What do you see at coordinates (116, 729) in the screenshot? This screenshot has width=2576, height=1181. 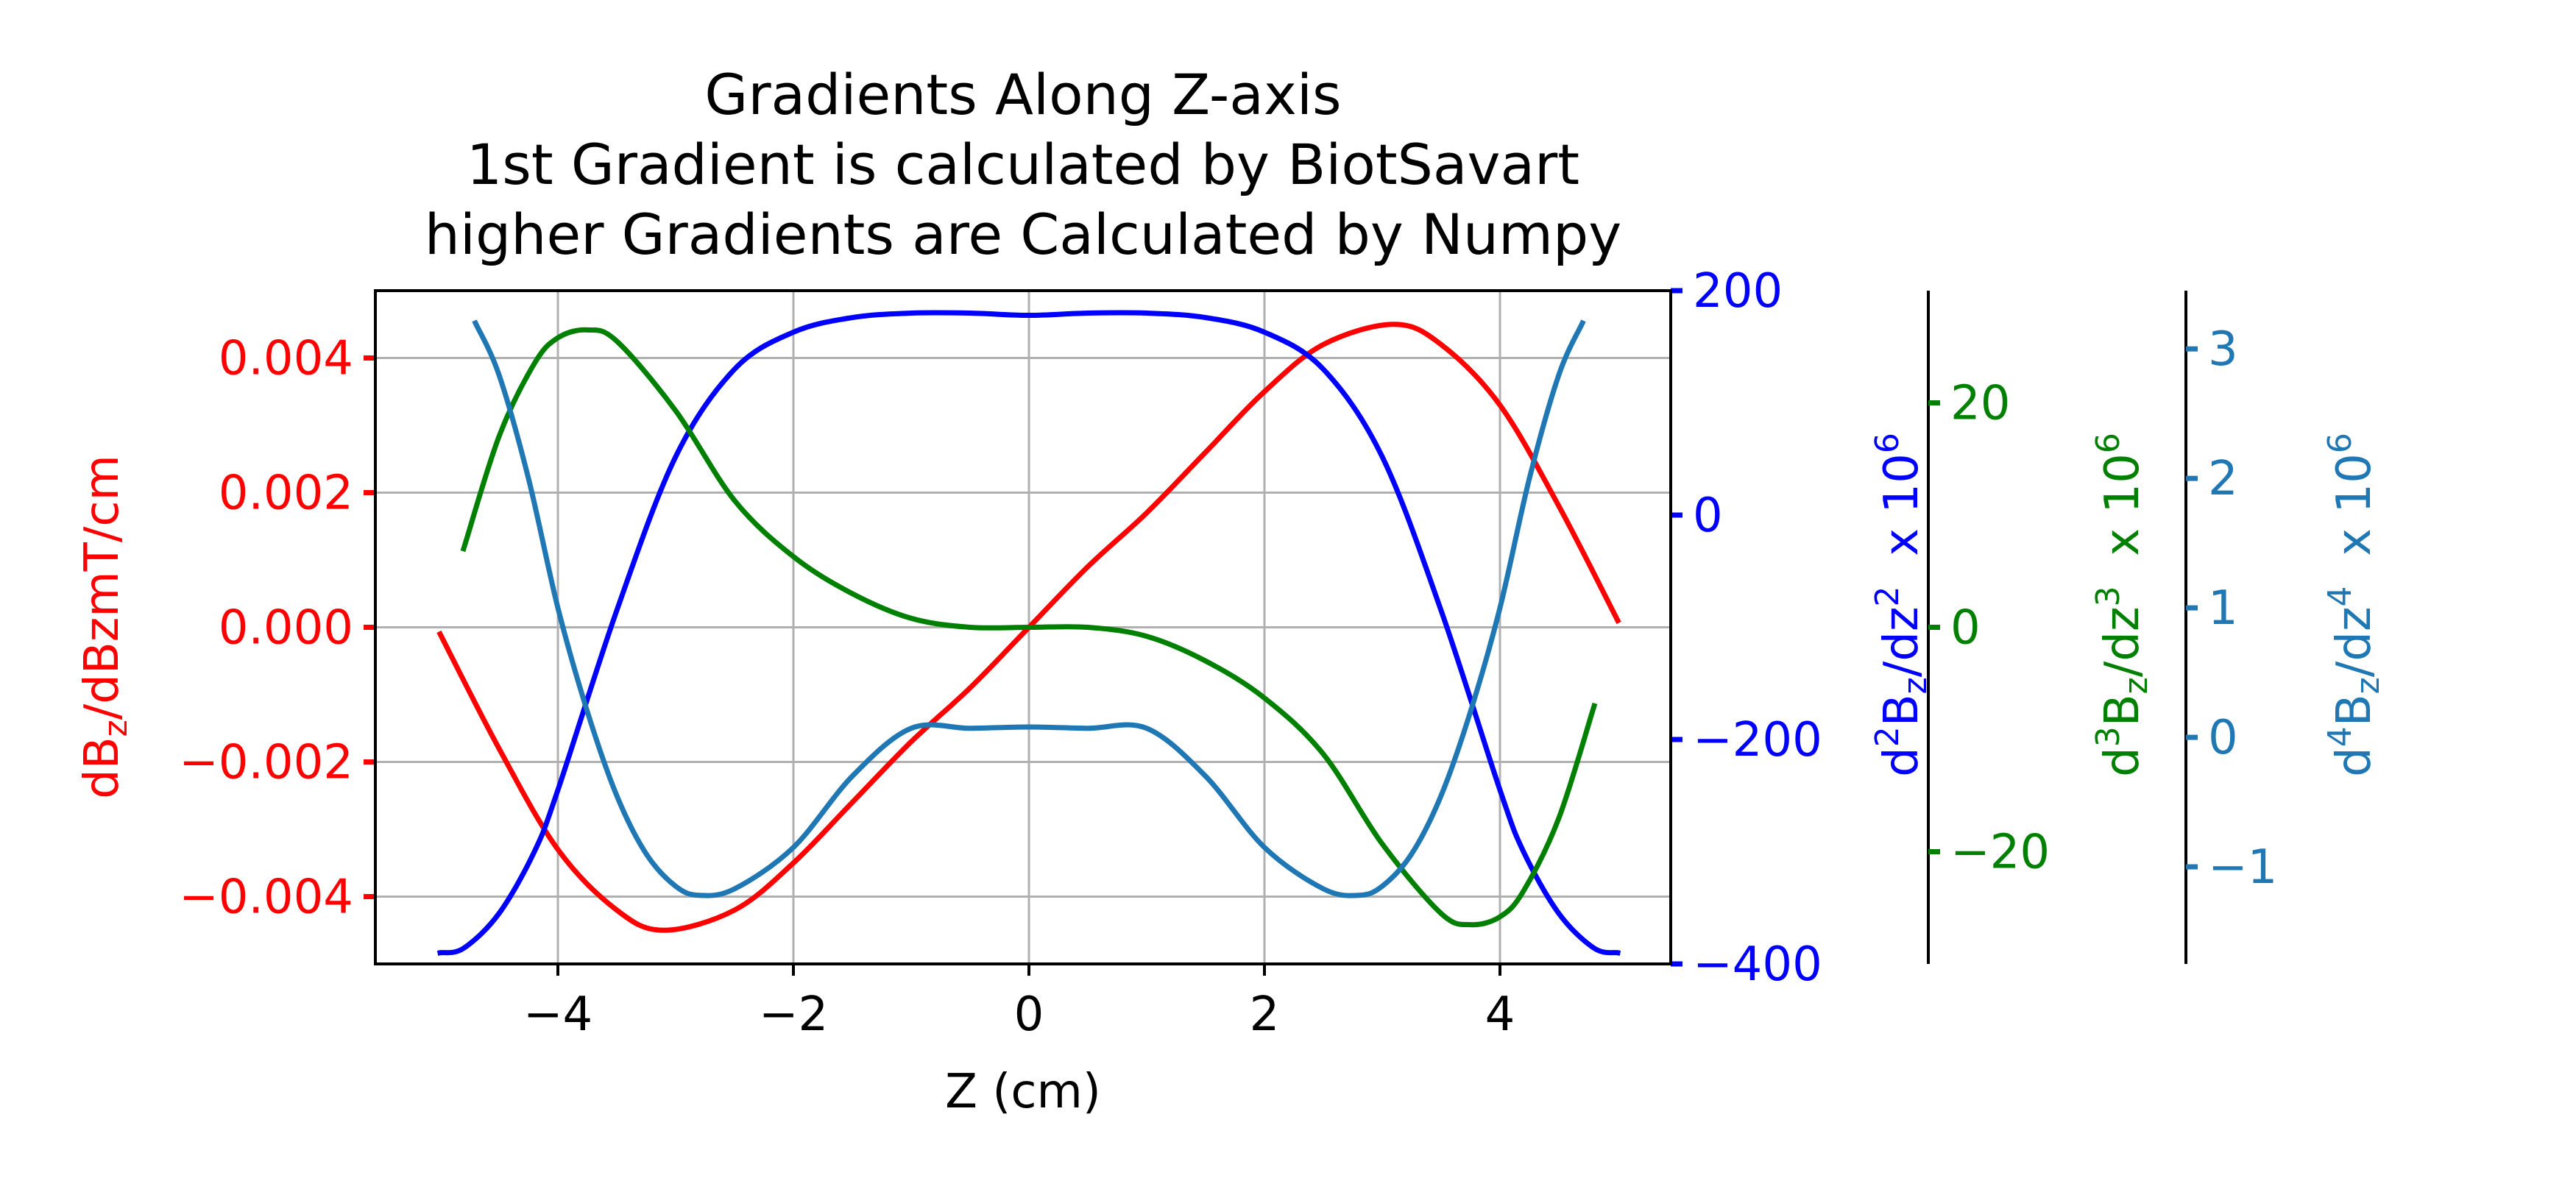 I see `y-axis-label-g1-sub: z` at bounding box center [116, 729].